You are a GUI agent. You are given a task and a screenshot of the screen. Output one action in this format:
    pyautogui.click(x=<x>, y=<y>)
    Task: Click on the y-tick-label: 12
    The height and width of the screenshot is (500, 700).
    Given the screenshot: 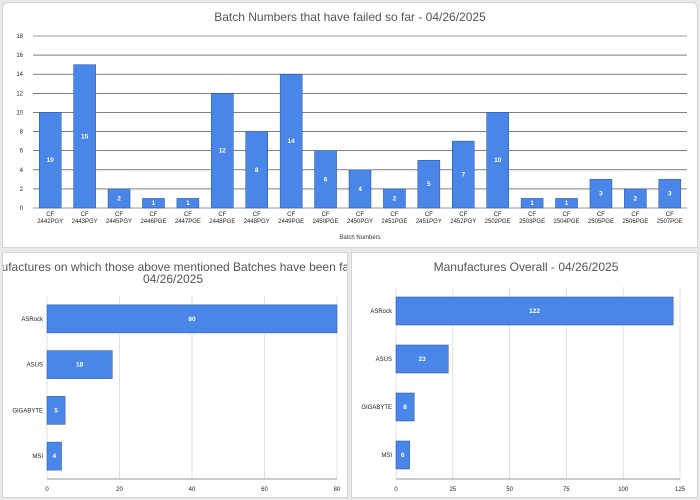 What is the action you would take?
    pyautogui.click(x=19, y=94)
    